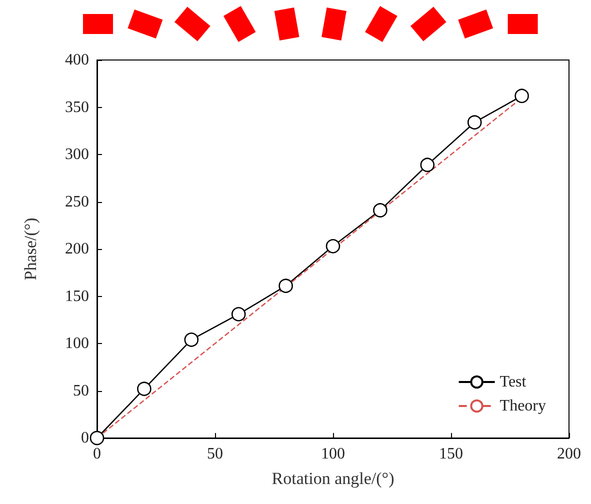 Image resolution: width=591 pixels, height=504 pixels. I want to click on x-tick-label: 0, so click(97, 454).